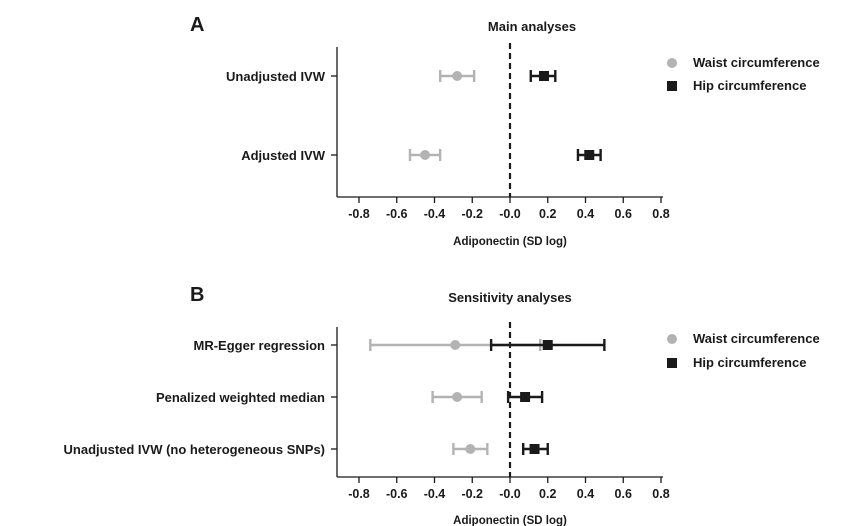 The height and width of the screenshot is (526, 844). I want to click on panel-b-title: Sensitivity analyses, so click(510, 297).